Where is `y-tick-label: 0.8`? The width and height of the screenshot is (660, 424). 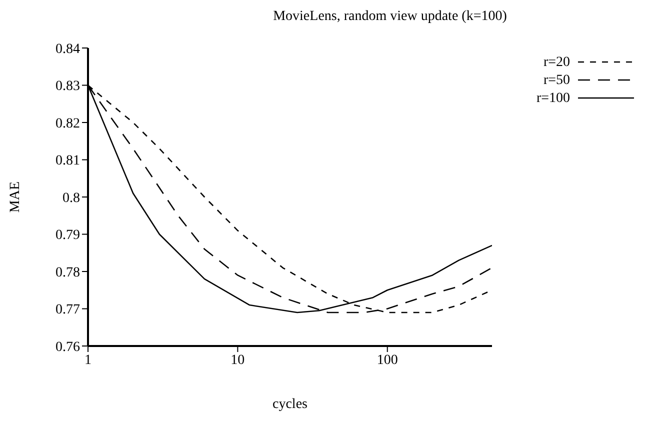
y-tick-label: 0.8 is located at coordinates (71, 198).